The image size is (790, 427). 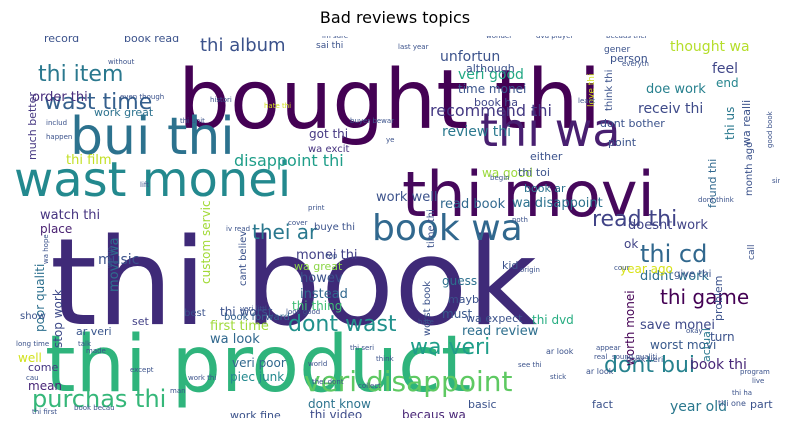 What do you see at coordinates (557, 203) in the screenshot?
I see `word-wa-disappoint: wa disappoint` at bounding box center [557, 203].